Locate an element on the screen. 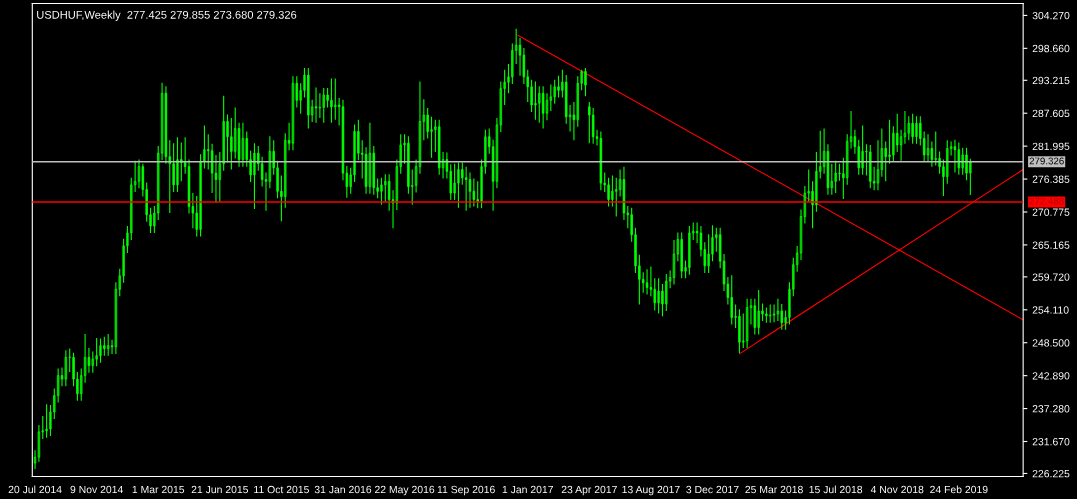  y-tick-label: 226.225 is located at coordinates (1051, 473).